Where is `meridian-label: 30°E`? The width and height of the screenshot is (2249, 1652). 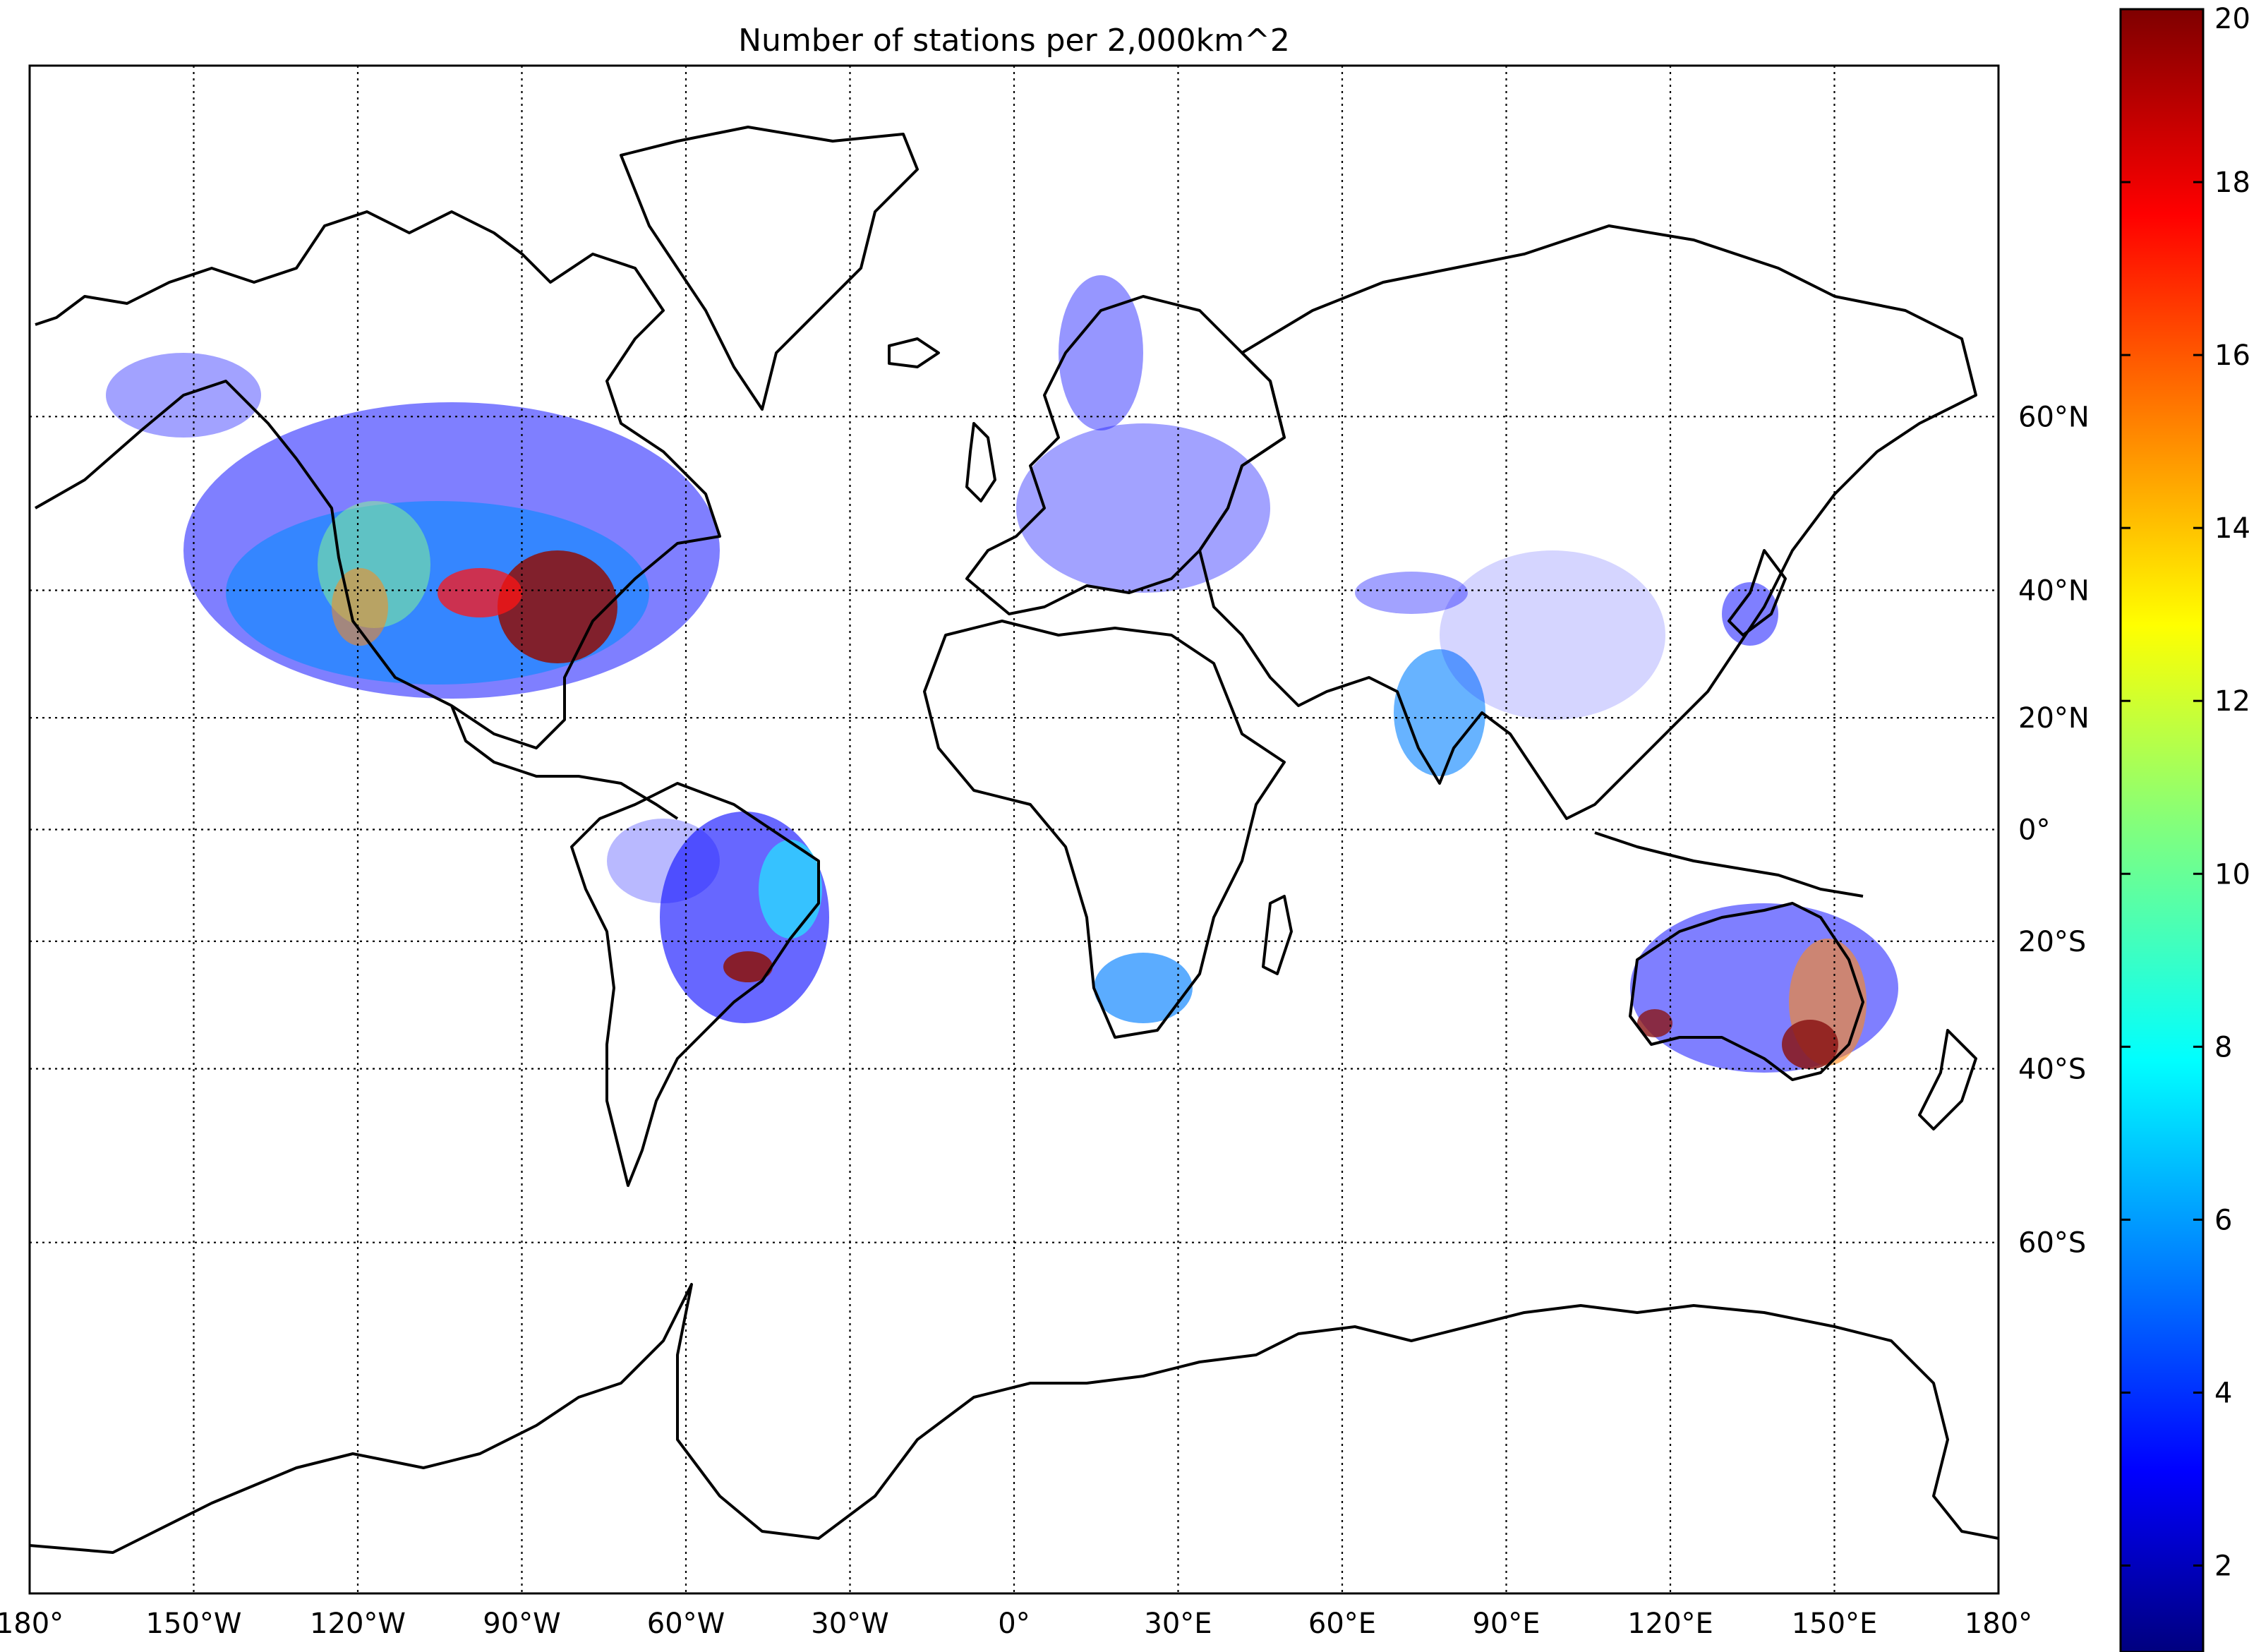 meridian-label: 30°E is located at coordinates (1178, 1624).